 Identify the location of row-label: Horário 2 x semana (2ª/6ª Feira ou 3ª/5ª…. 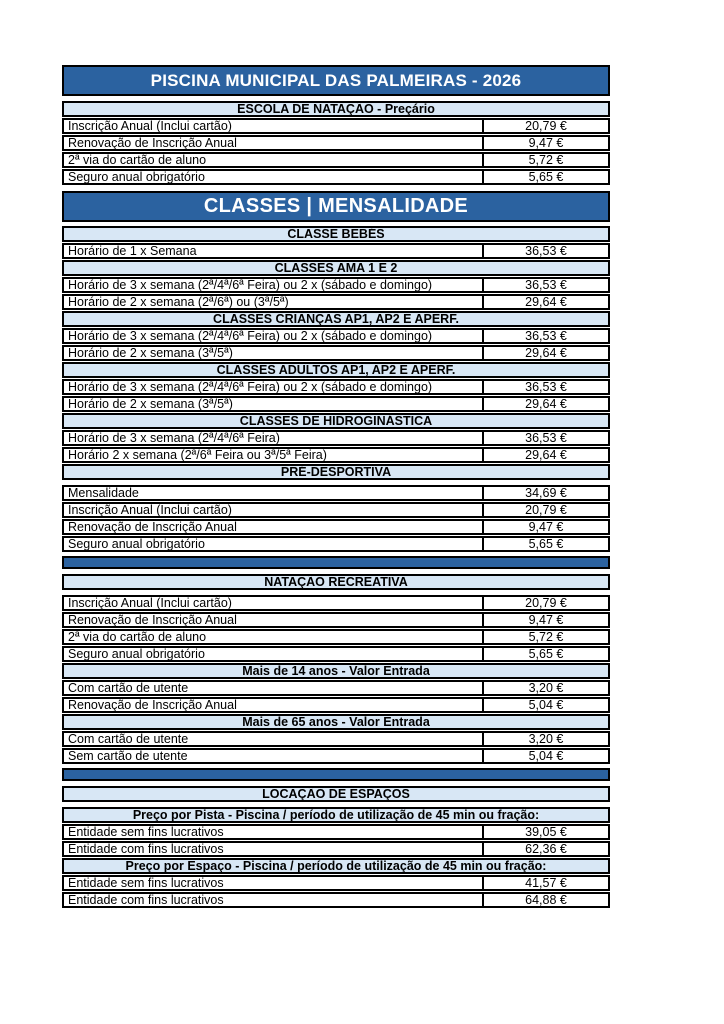
(197, 455).